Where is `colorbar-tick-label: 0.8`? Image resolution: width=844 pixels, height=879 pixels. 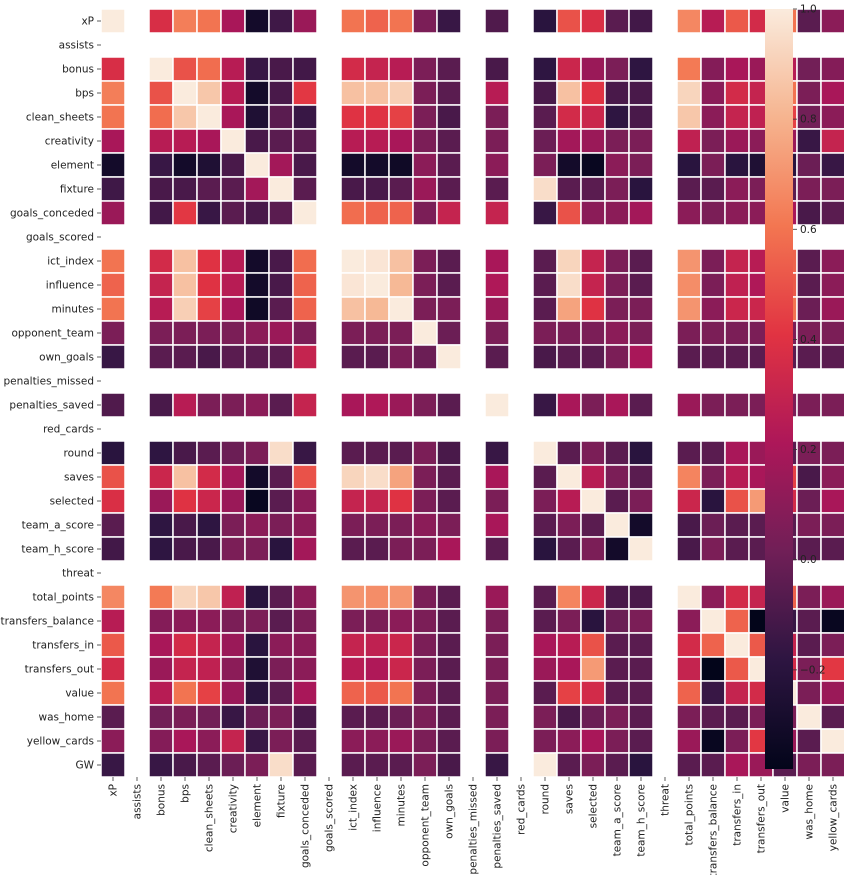
colorbar-tick-label: 0.8 is located at coordinates (808, 120).